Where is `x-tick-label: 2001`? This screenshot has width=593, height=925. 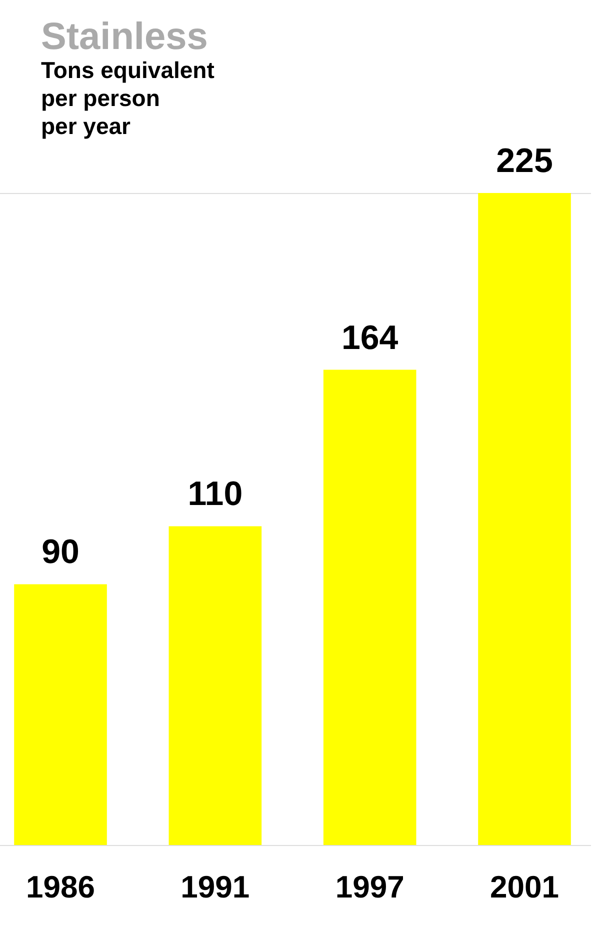 x-tick-label: 2001 is located at coordinates (524, 887).